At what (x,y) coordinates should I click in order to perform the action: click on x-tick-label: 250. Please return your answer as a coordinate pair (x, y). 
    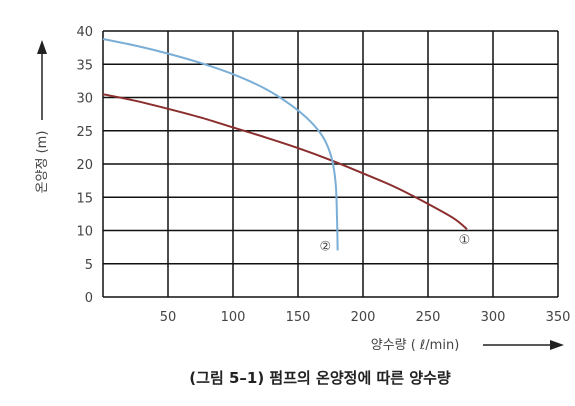
    Looking at the image, I should click on (428, 317).